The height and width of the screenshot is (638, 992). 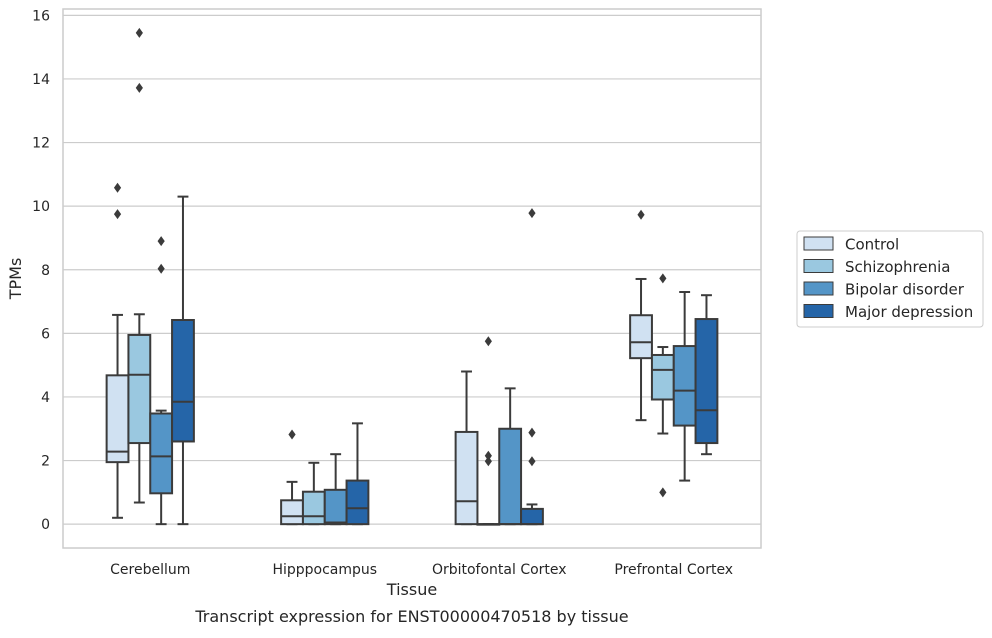 I want to click on y-tick-label: 12, so click(x=41, y=144).